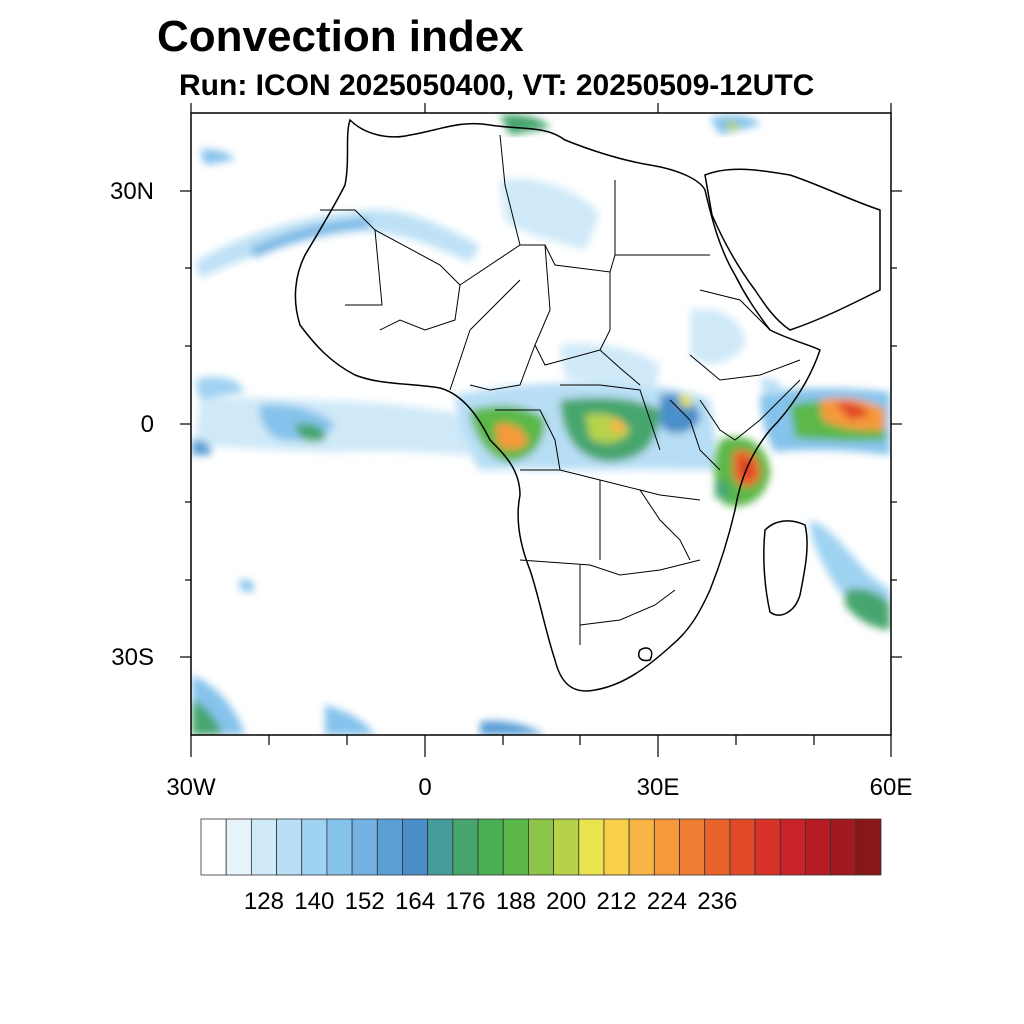 The height and width of the screenshot is (1024, 1024). What do you see at coordinates (515, 901) in the screenshot?
I see `colorbar-label: 188` at bounding box center [515, 901].